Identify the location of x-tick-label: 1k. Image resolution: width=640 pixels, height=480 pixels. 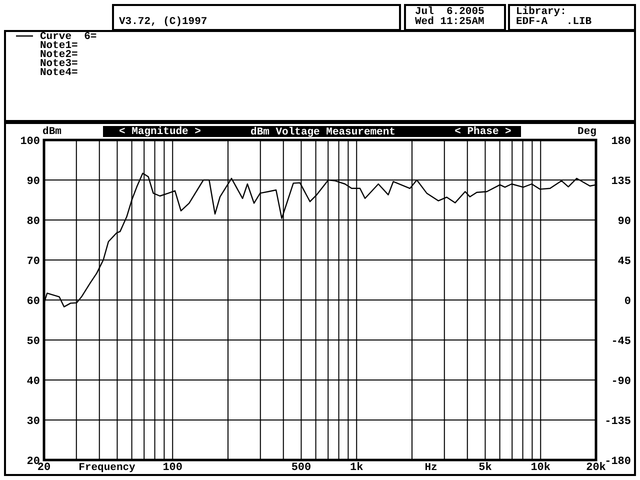
(357, 468).